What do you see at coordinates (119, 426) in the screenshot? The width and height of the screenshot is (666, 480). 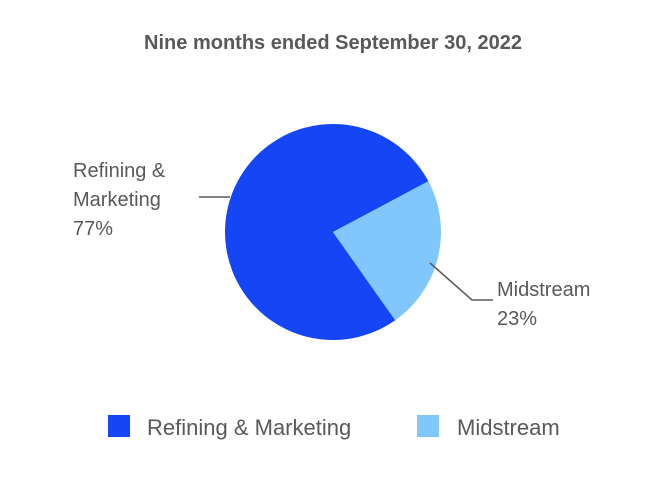 I see `legend-swatch-refining` at bounding box center [119, 426].